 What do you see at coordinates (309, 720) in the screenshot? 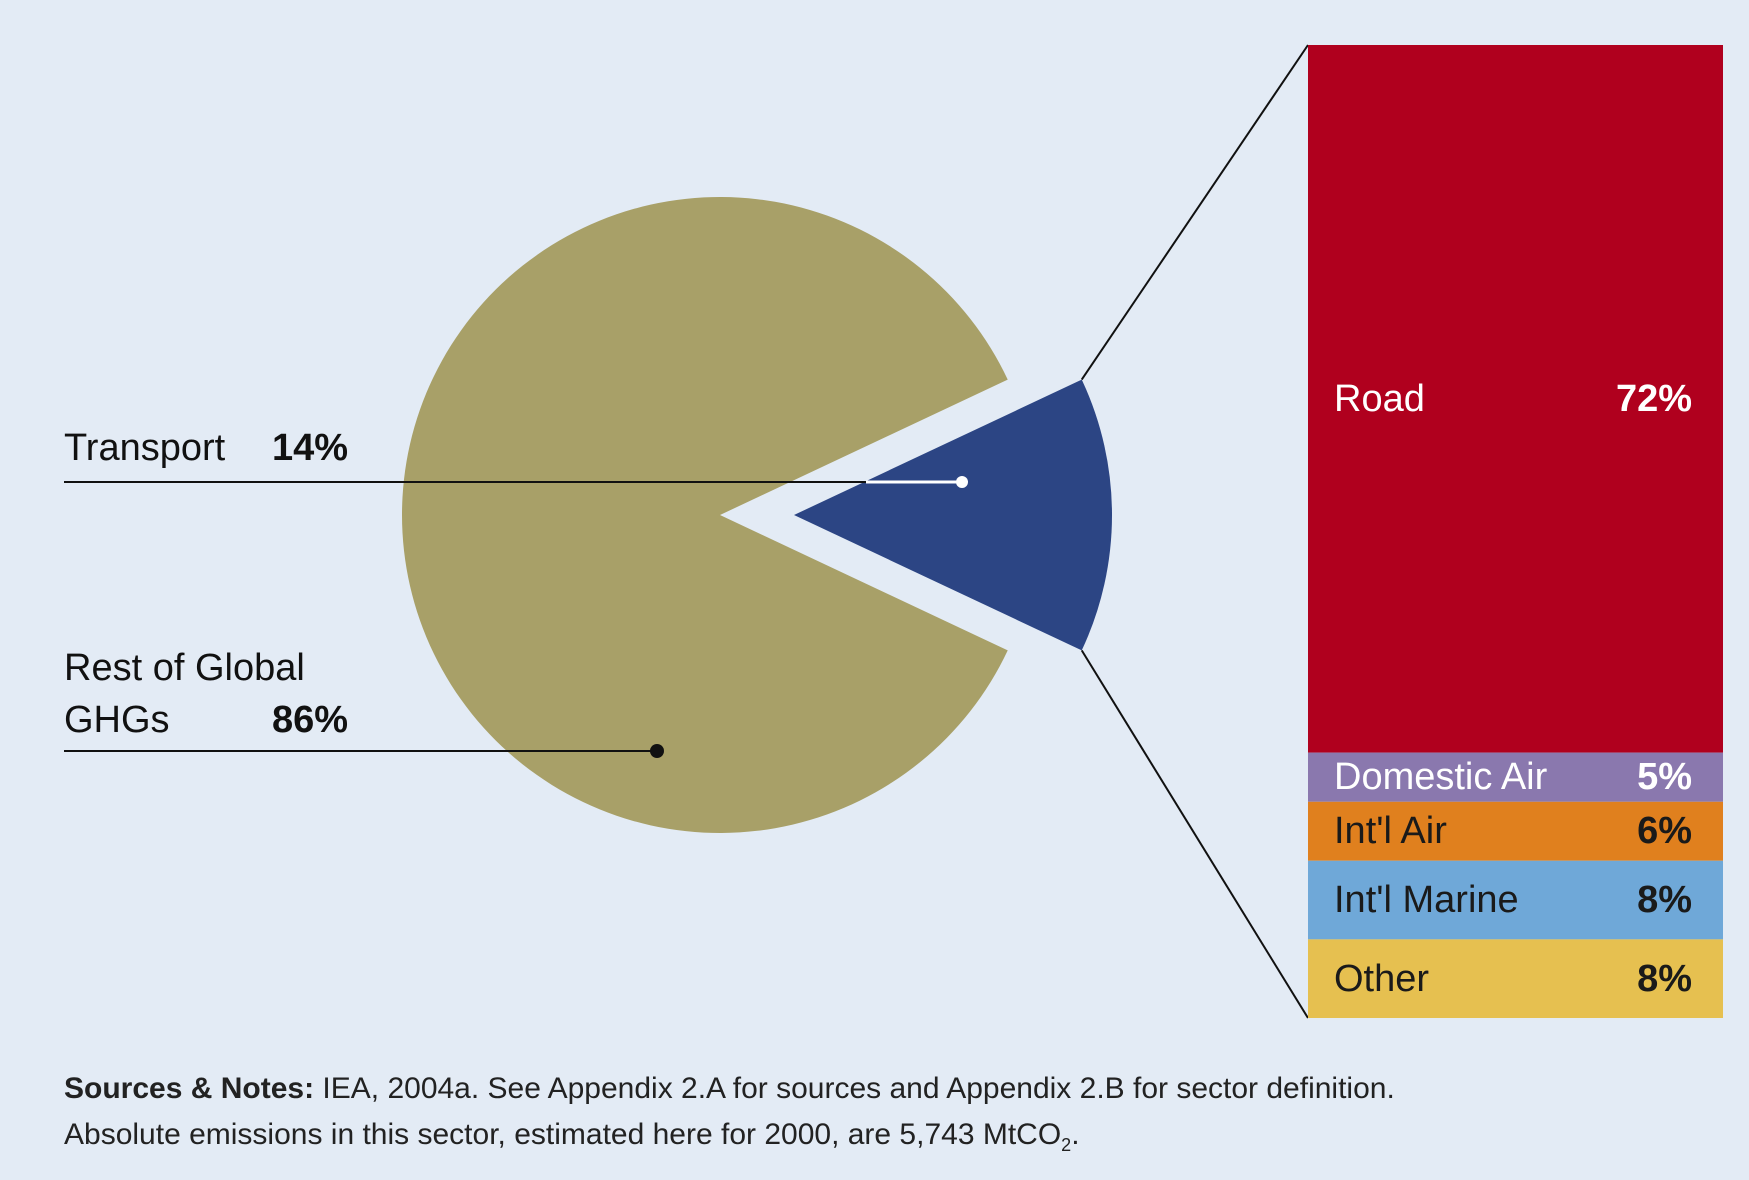
I see `value-label: 86%` at bounding box center [309, 720].